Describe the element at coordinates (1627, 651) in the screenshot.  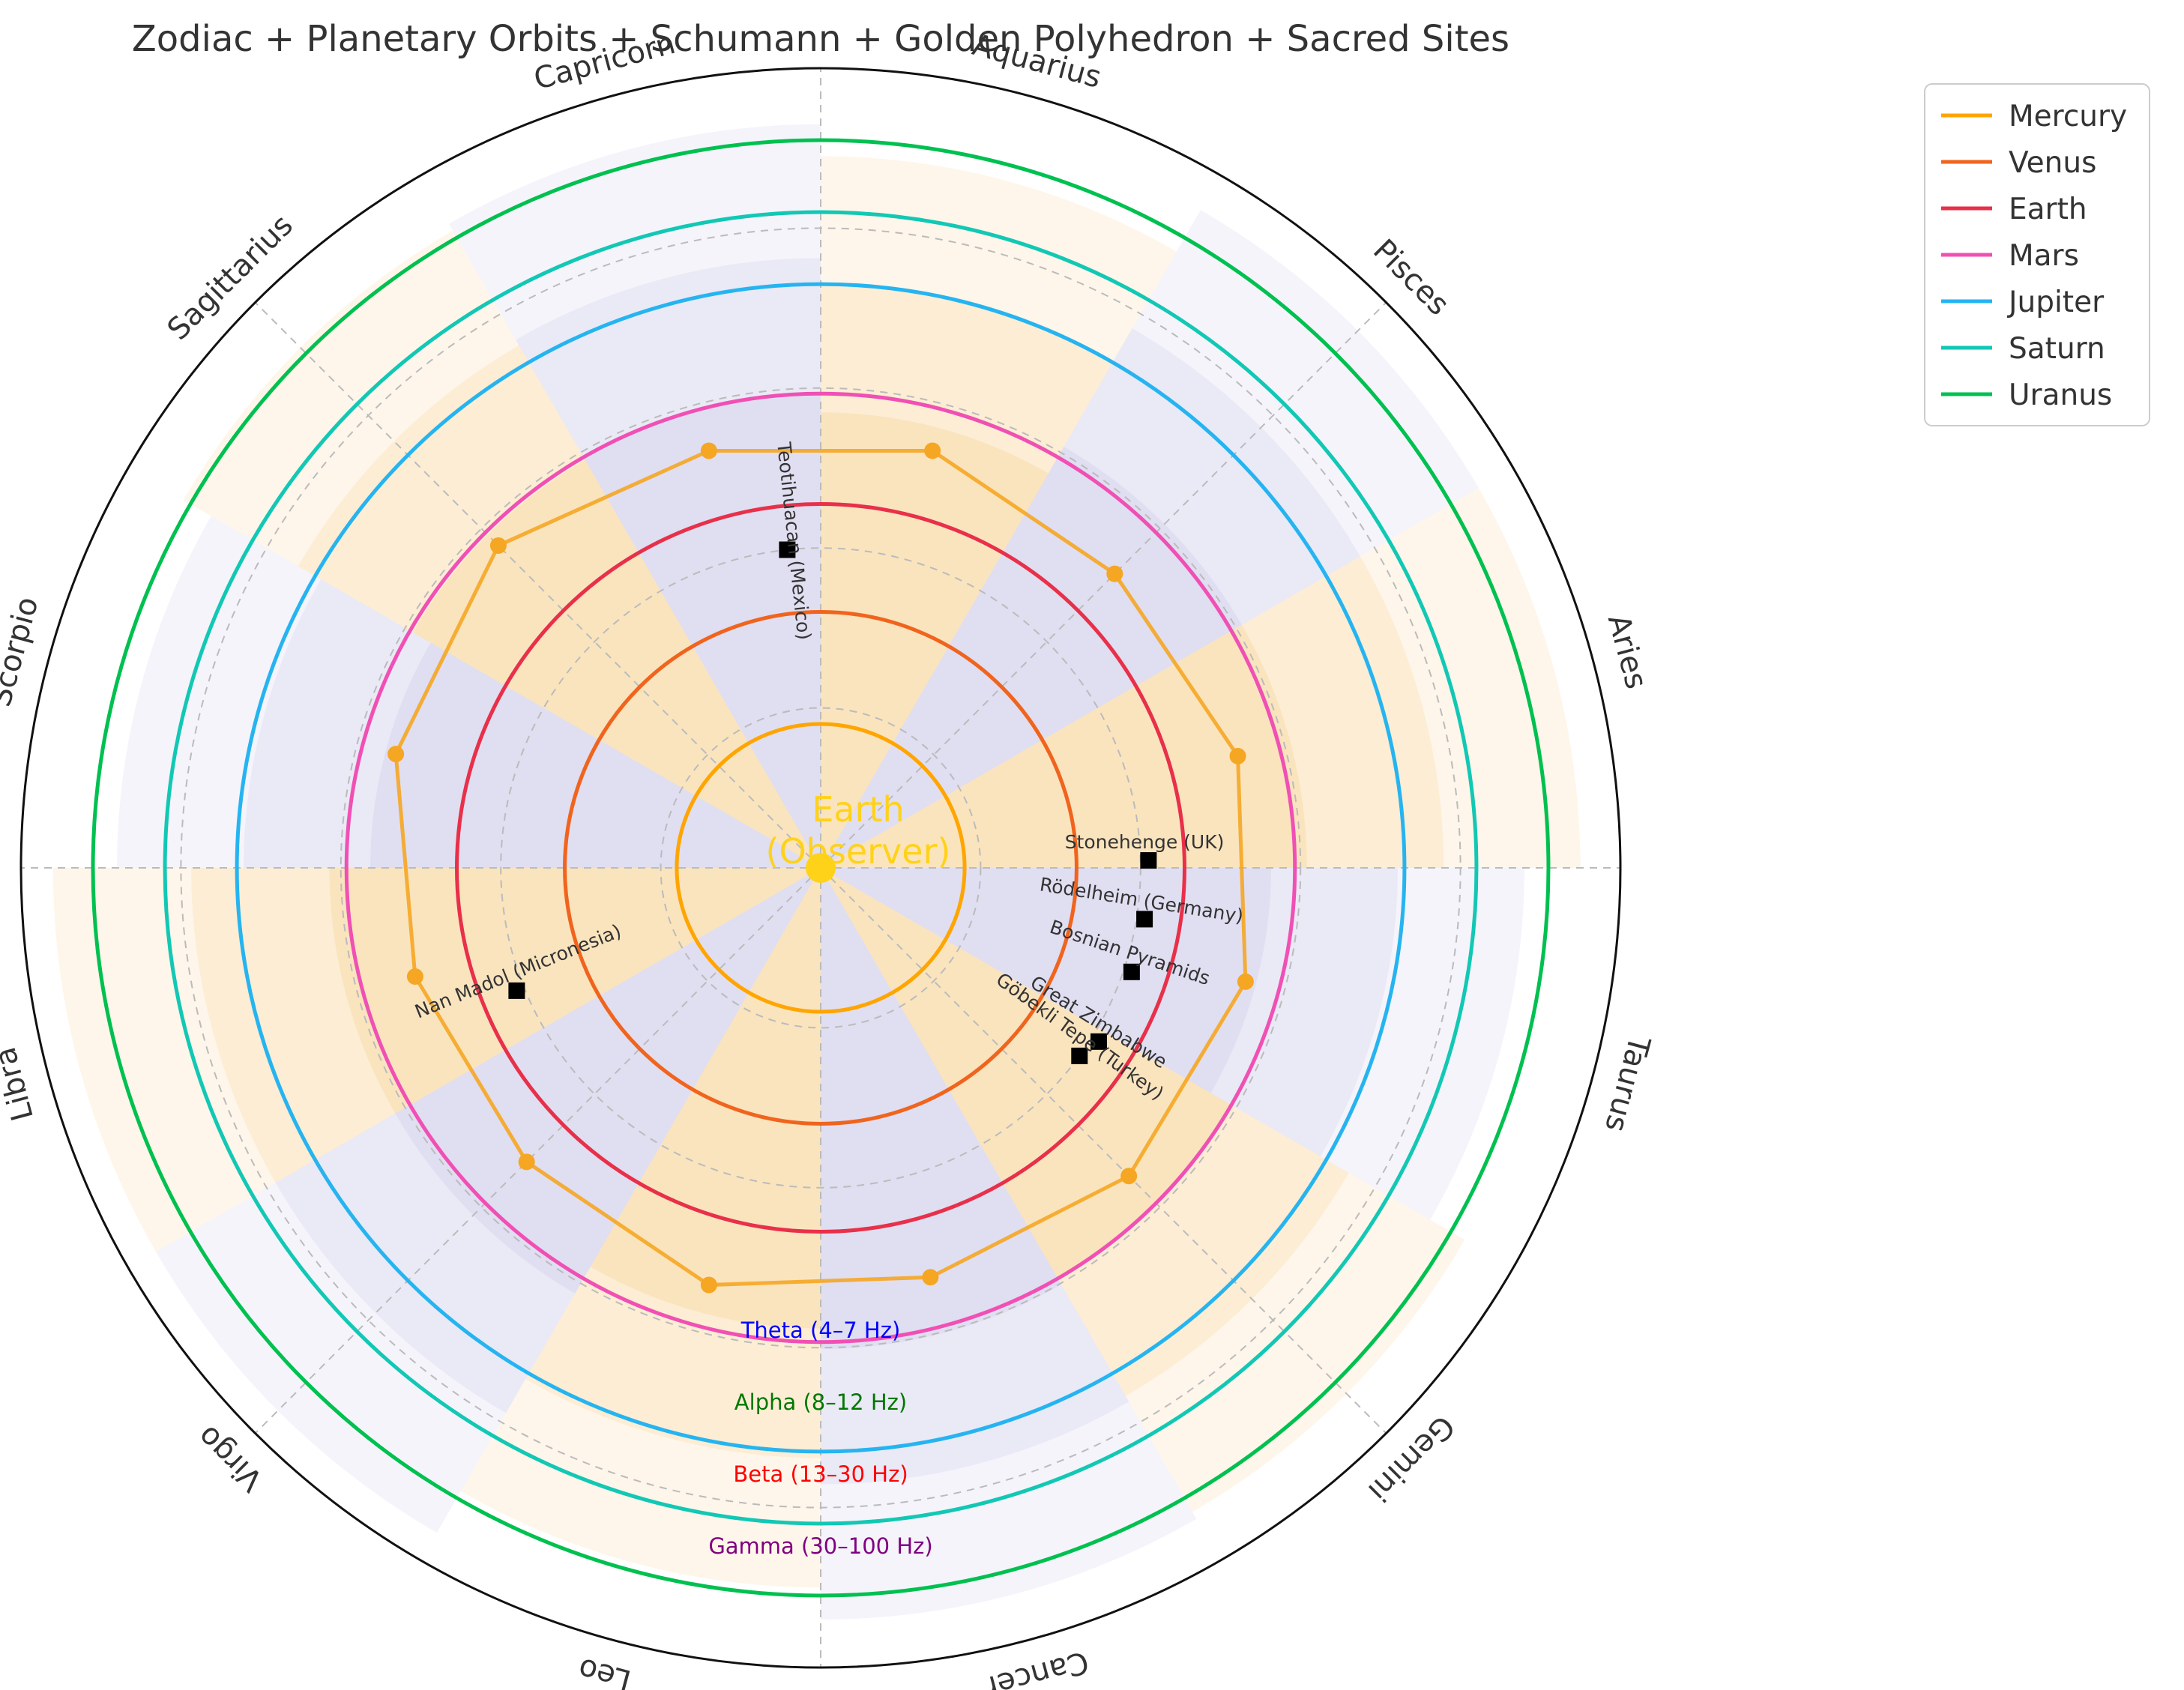
I see `zodiac-label-aries: Aries` at that location.